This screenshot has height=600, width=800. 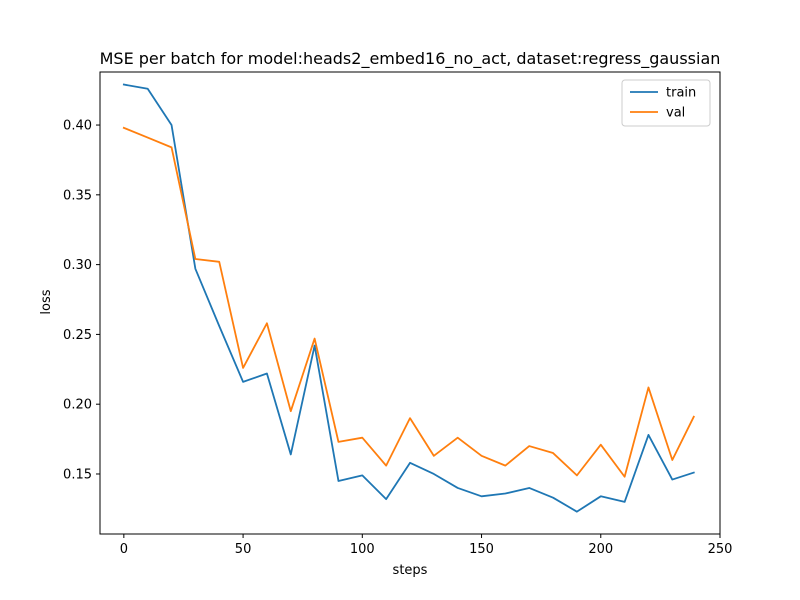 What do you see at coordinates (410, 570) in the screenshot?
I see `x-axis-label: steps` at bounding box center [410, 570].